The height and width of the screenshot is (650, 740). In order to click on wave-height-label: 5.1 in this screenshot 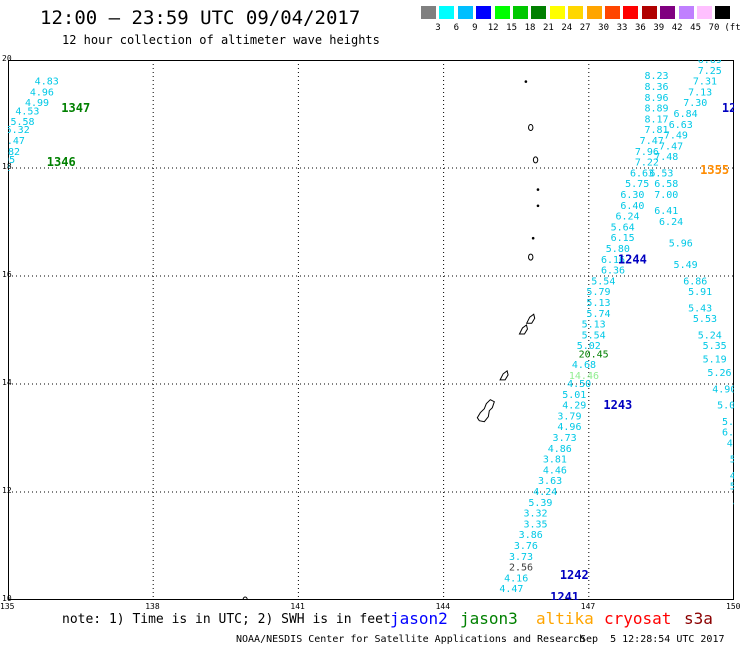, I will do `click(732, 460)`.